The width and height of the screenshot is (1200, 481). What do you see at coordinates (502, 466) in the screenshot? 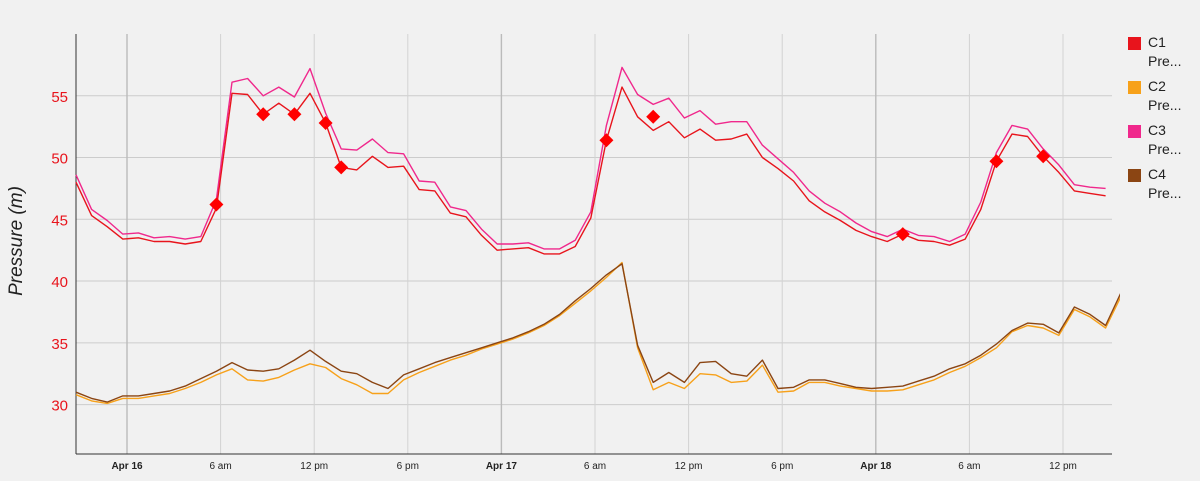
I see `x-tick-label: Apr 17` at bounding box center [502, 466].